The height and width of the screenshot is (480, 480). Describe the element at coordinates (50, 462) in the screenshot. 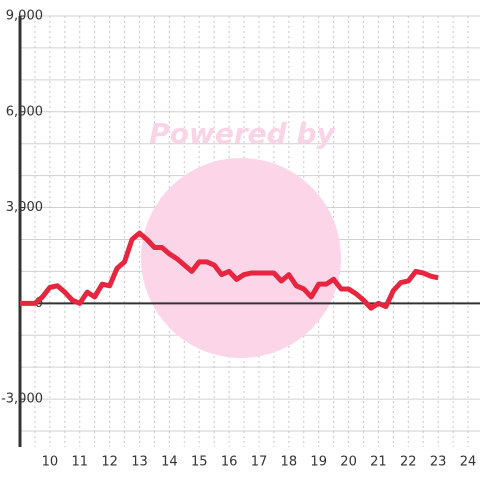

I see `x-tick-label: 10` at that location.